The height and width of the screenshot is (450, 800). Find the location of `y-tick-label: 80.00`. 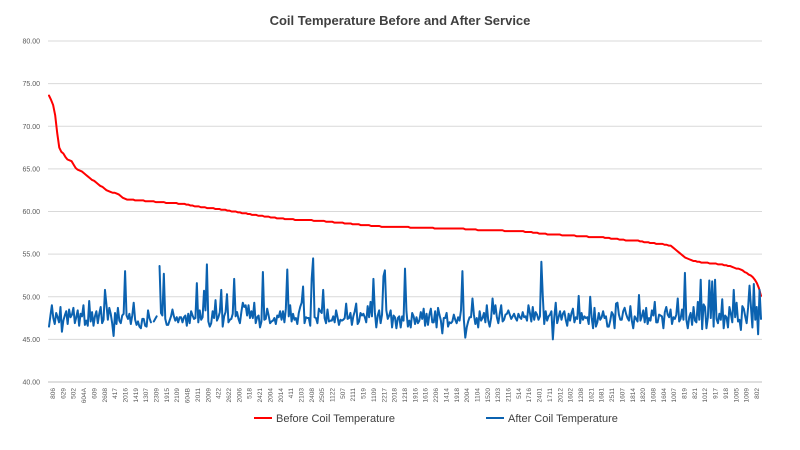

y-tick-label: 80.00 is located at coordinates (31, 42).